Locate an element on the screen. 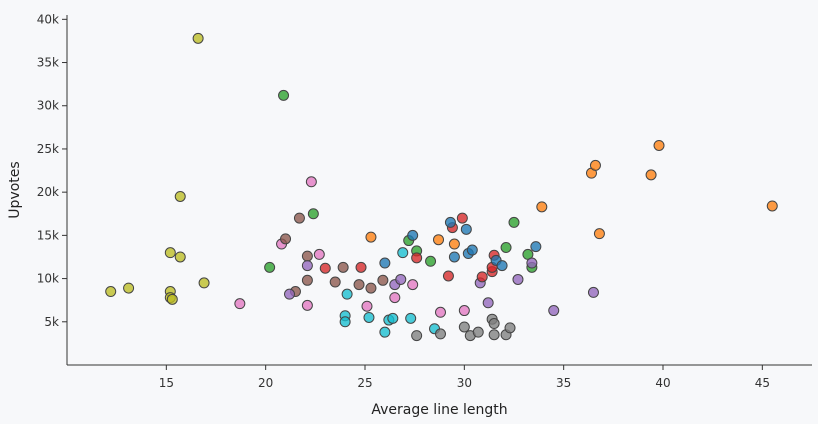 The width and height of the screenshot is (818, 424). y-tick-label: 25k is located at coordinates (48, 149).